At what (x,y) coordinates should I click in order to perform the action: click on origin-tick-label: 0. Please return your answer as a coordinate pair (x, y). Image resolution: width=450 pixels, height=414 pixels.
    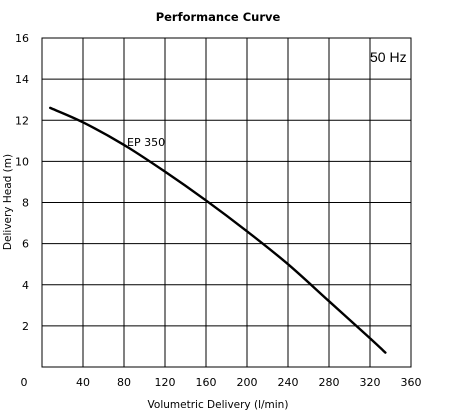
    Looking at the image, I should click on (24, 382).